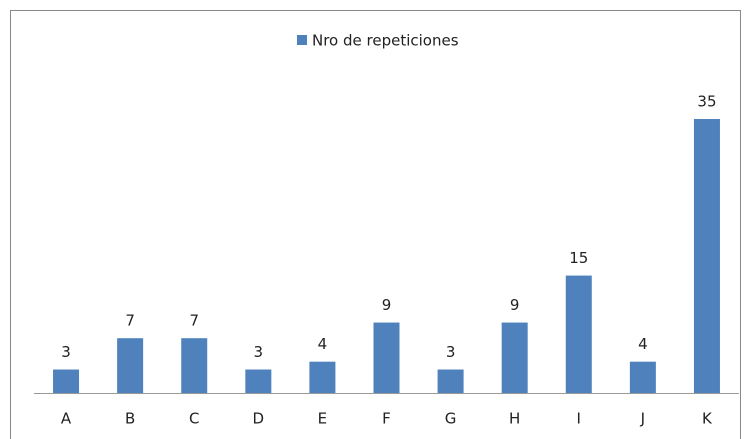  I want to click on x-tick-label: I, so click(579, 419).